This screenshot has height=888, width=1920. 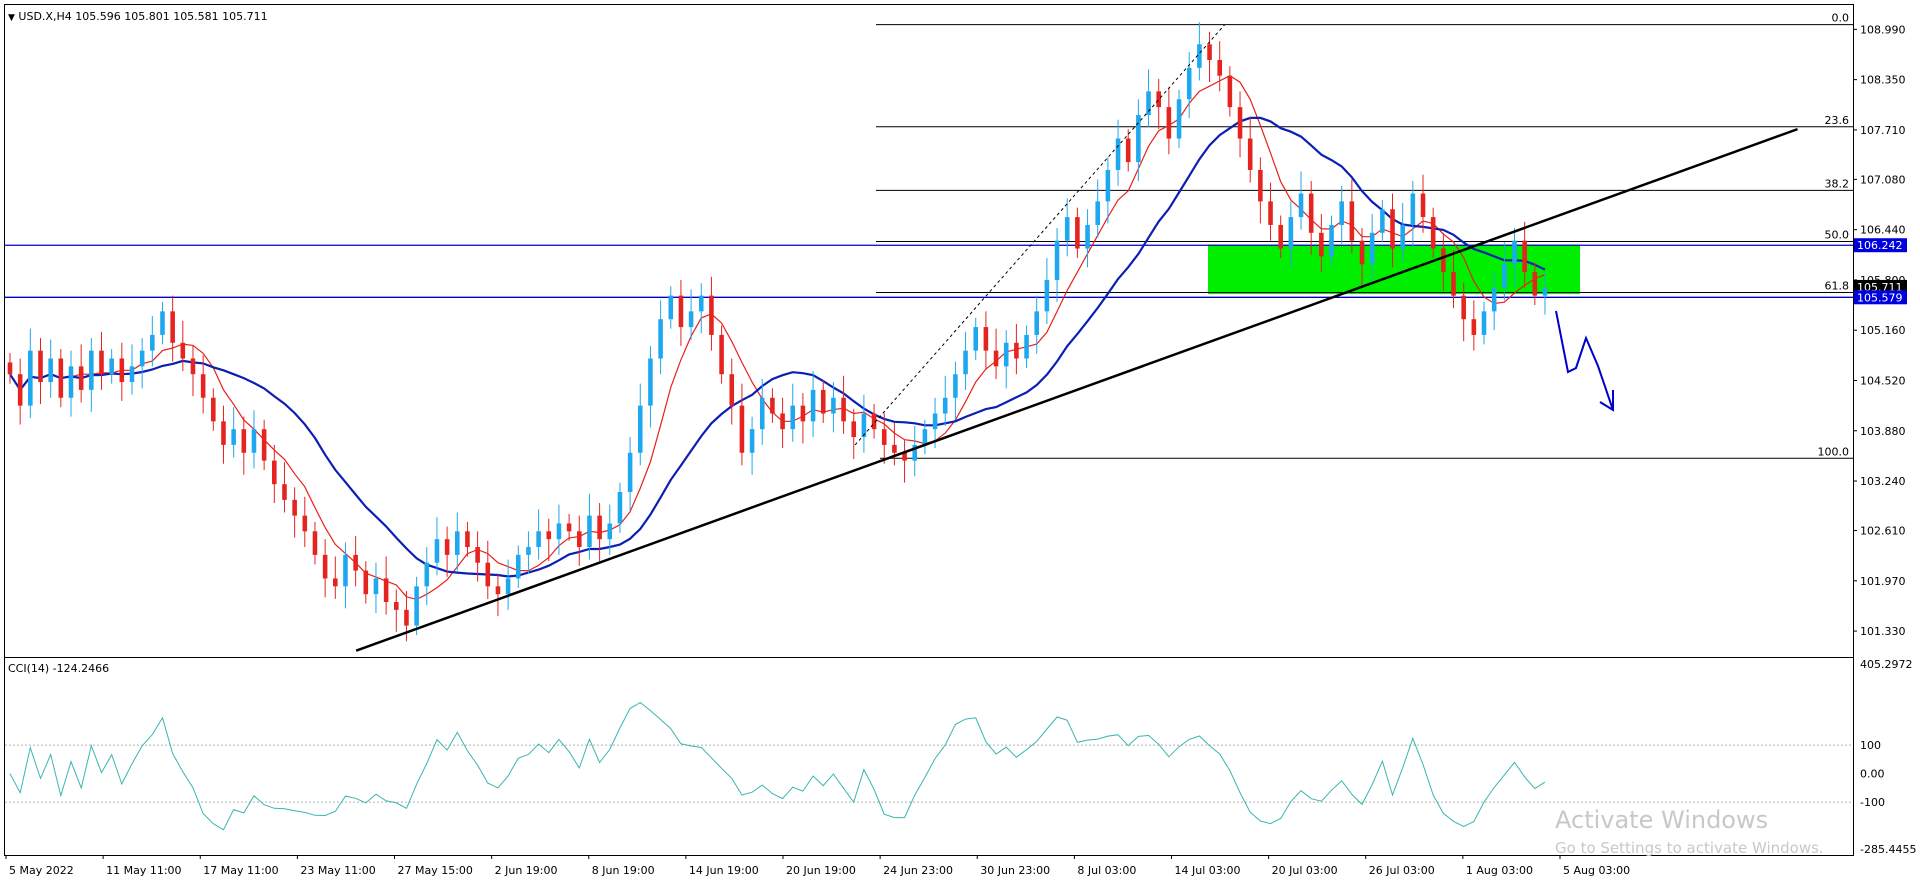 I want to click on time-tick-label: 8 Jun 19:00, so click(x=623, y=870).